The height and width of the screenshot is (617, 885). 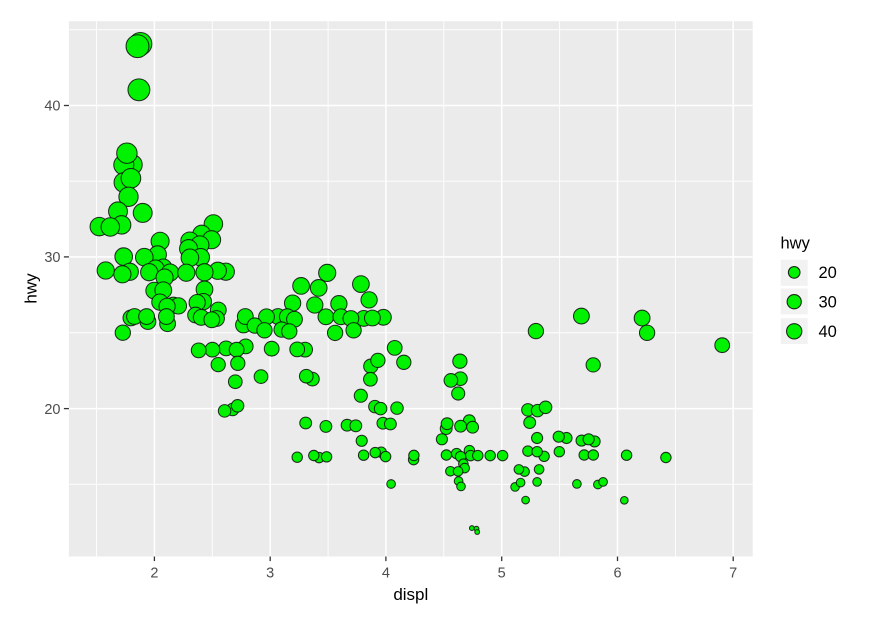 I want to click on svg-text: displ, so click(x=410, y=594).